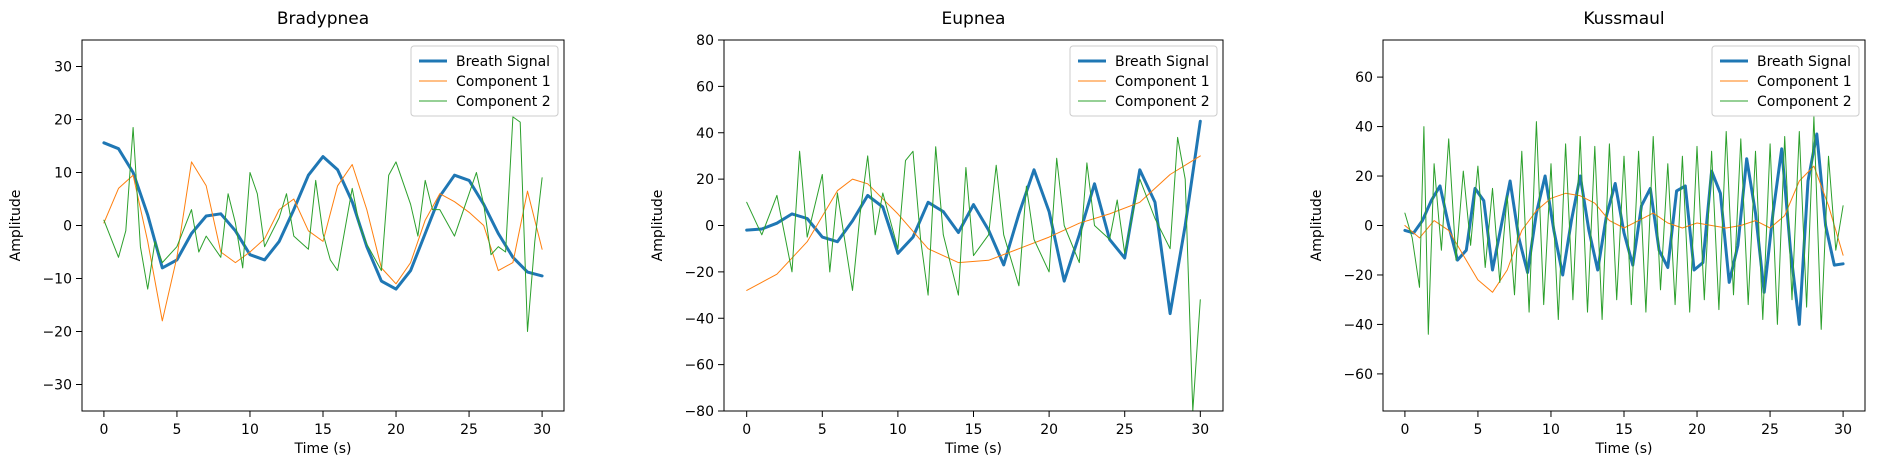  What do you see at coordinates (323, 19) in the screenshot?
I see `chart-title: Bradypnea` at bounding box center [323, 19].